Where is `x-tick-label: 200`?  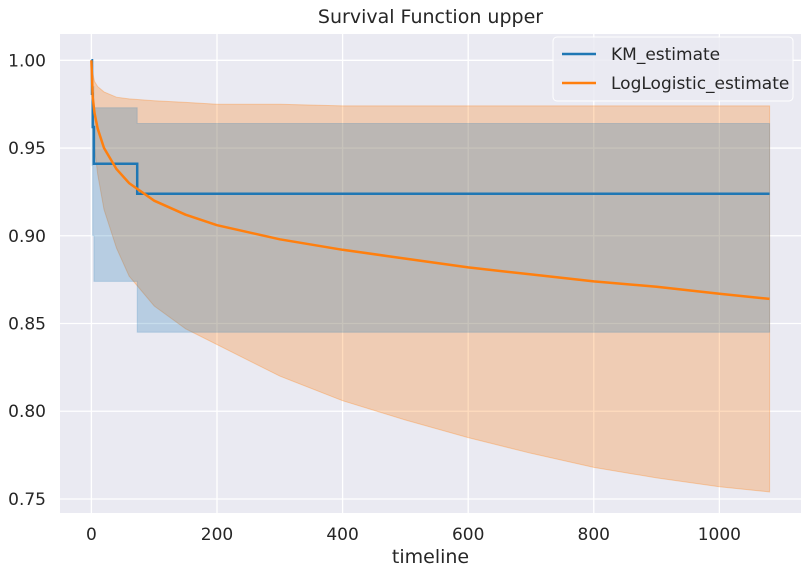
x-tick-label: 200 is located at coordinates (217, 535).